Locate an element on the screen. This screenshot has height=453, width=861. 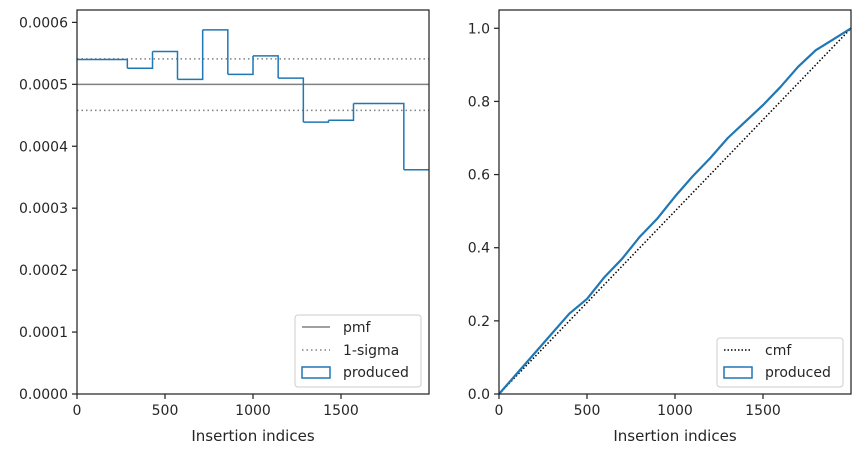
left-legend: pmf 1-sigma produced is located at coordinates (358, 351).